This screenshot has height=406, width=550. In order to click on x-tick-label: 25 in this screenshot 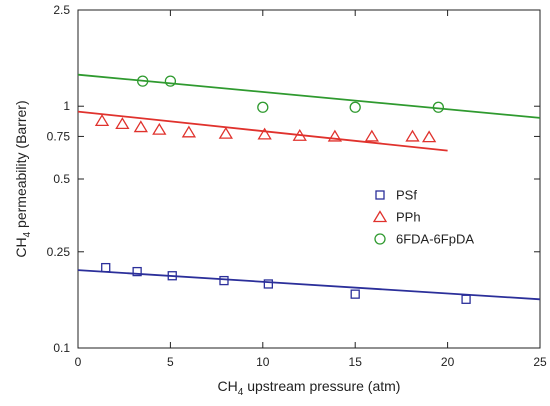, I will do `click(540, 362)`.